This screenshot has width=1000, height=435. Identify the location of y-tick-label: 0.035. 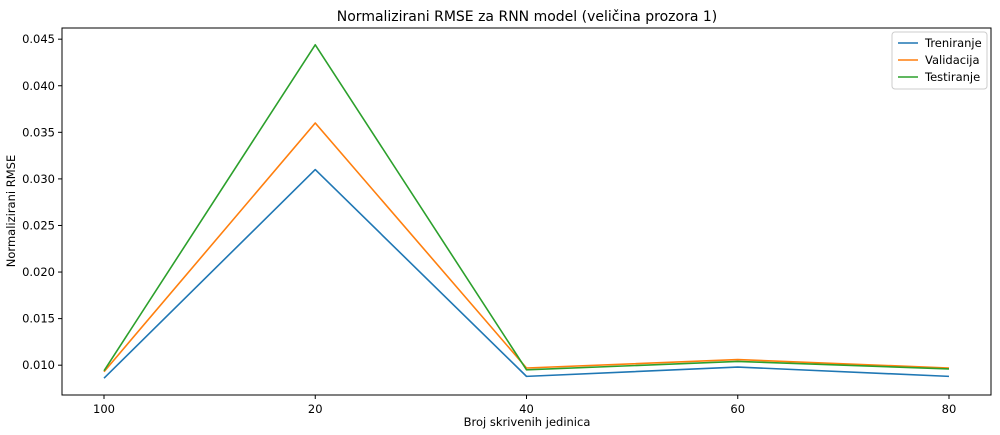
(38, 132).